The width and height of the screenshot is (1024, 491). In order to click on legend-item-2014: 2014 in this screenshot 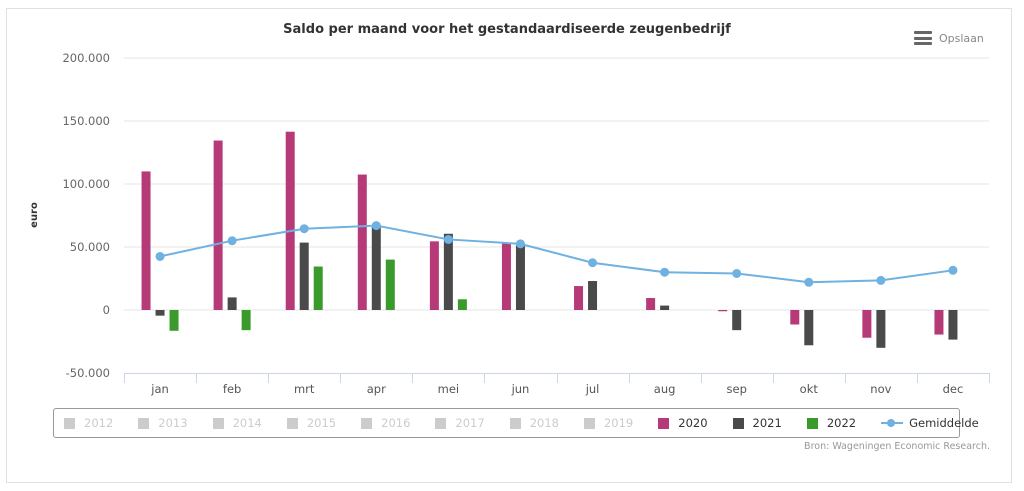, I will do `click(237, 423)`.